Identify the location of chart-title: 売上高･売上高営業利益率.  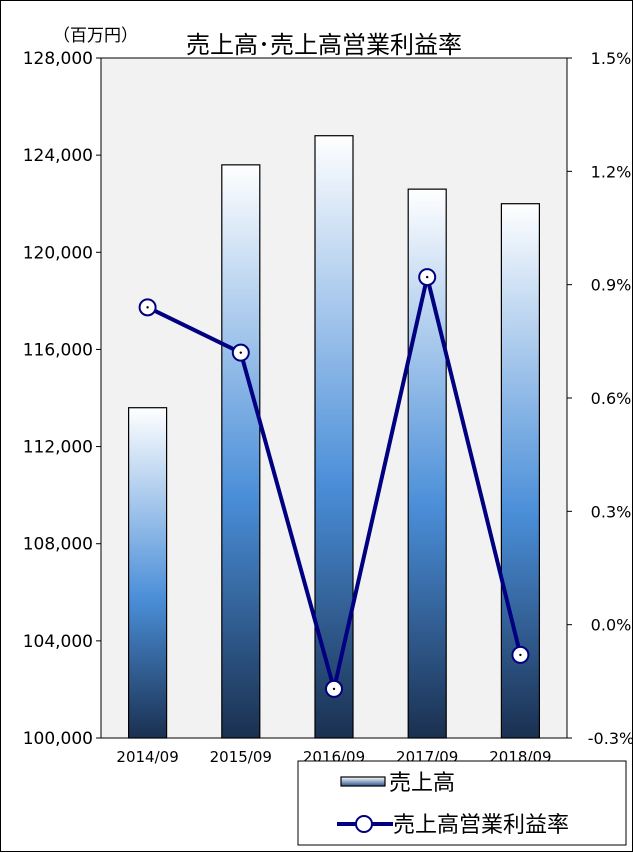
(324, 45).